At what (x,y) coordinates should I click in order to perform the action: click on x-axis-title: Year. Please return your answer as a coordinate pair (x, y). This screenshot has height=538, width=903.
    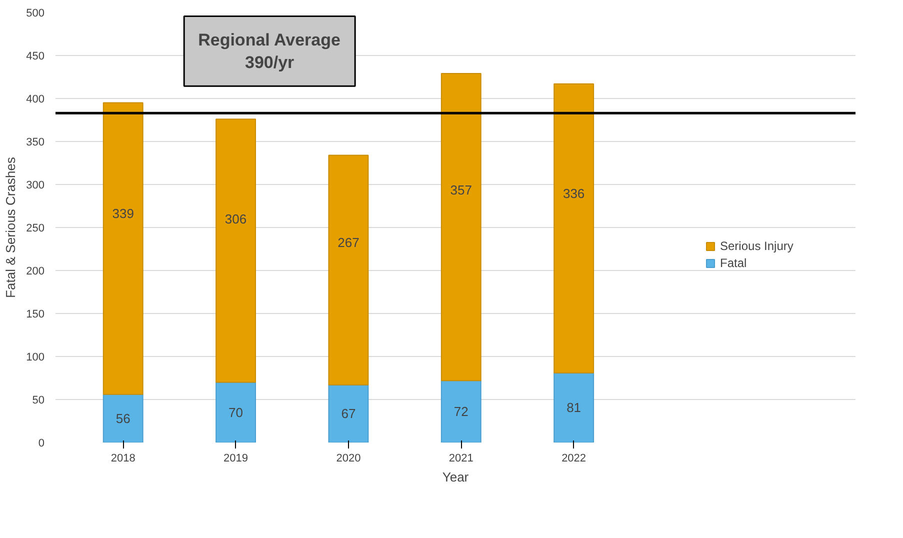
    Looking at the image, I should click on (456, 477).